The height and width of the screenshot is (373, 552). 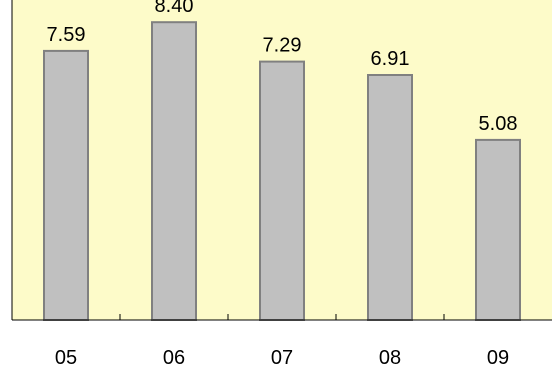 I want to click on data-label-05: 7.59, so click(x=66, y=35).